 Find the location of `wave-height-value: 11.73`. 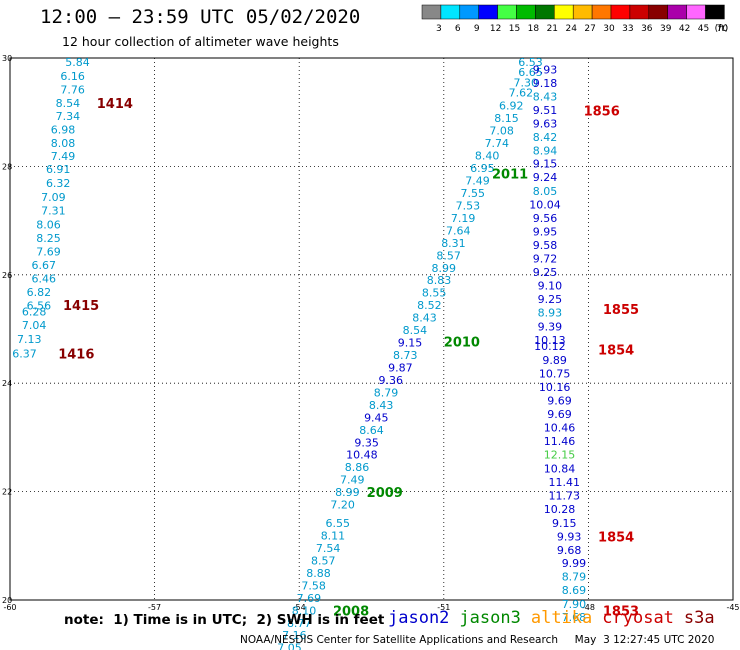

wave-height-value: 11.73 is located at coordinates (565, 495).